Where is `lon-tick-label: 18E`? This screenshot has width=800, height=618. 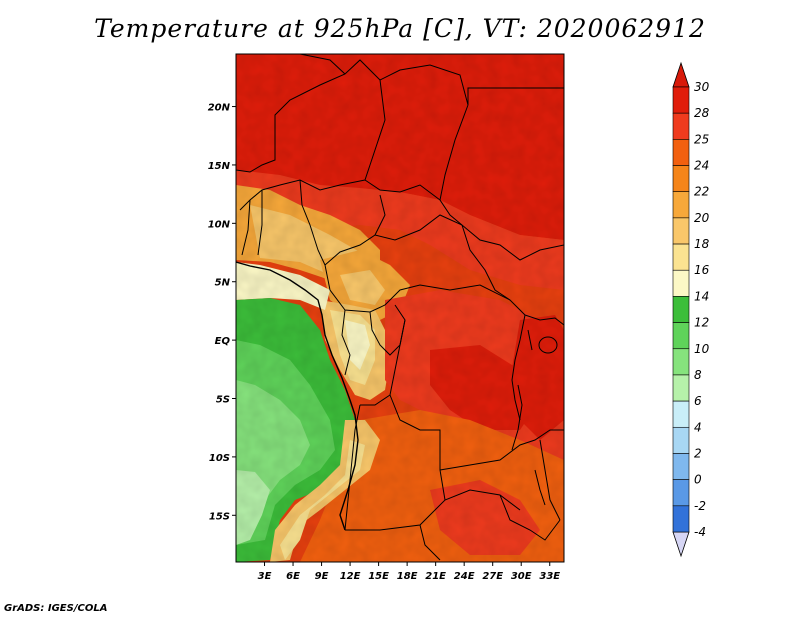
lon-tick-label: 18E is located at coordinates (407, 576).